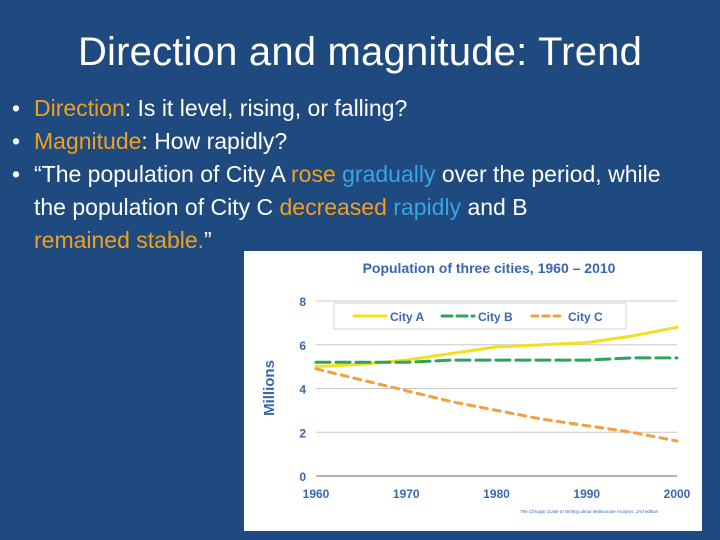  I want to click on series-line-city-b, so click(496, 360).